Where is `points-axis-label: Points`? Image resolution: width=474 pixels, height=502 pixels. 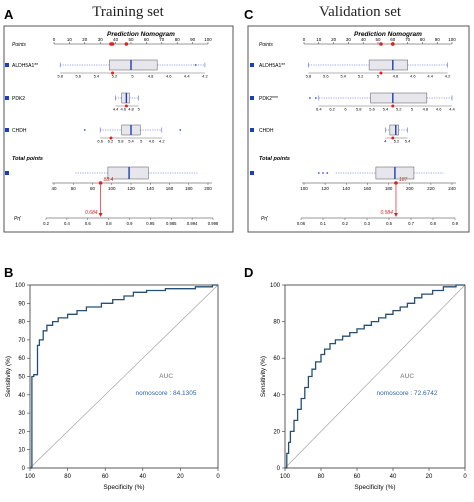
points-axis-label: Points is located at coordinates (19, 45).